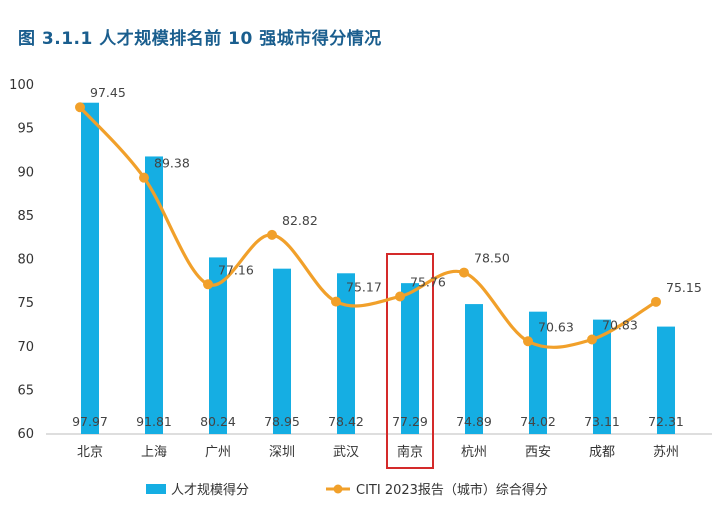 This screenshot has width=726, height=529. What do you see at coordinates (684, 287) in the screenshot?
I see `line-value-label: 75.15` at bounding box center [684, 287].